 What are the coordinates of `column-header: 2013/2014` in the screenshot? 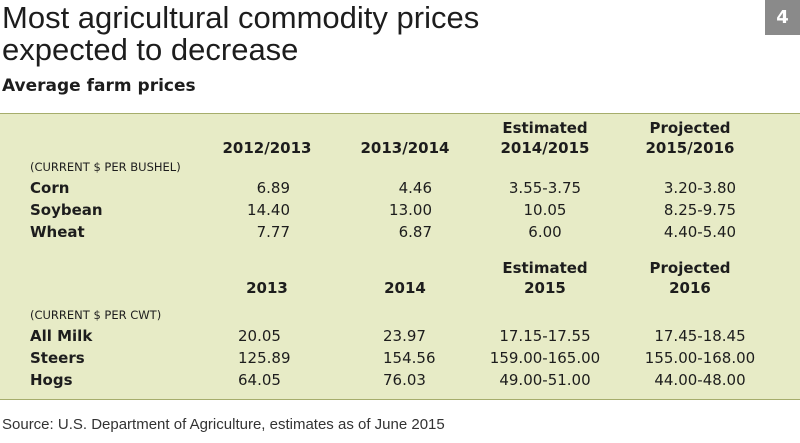 It's located at (405, 148).